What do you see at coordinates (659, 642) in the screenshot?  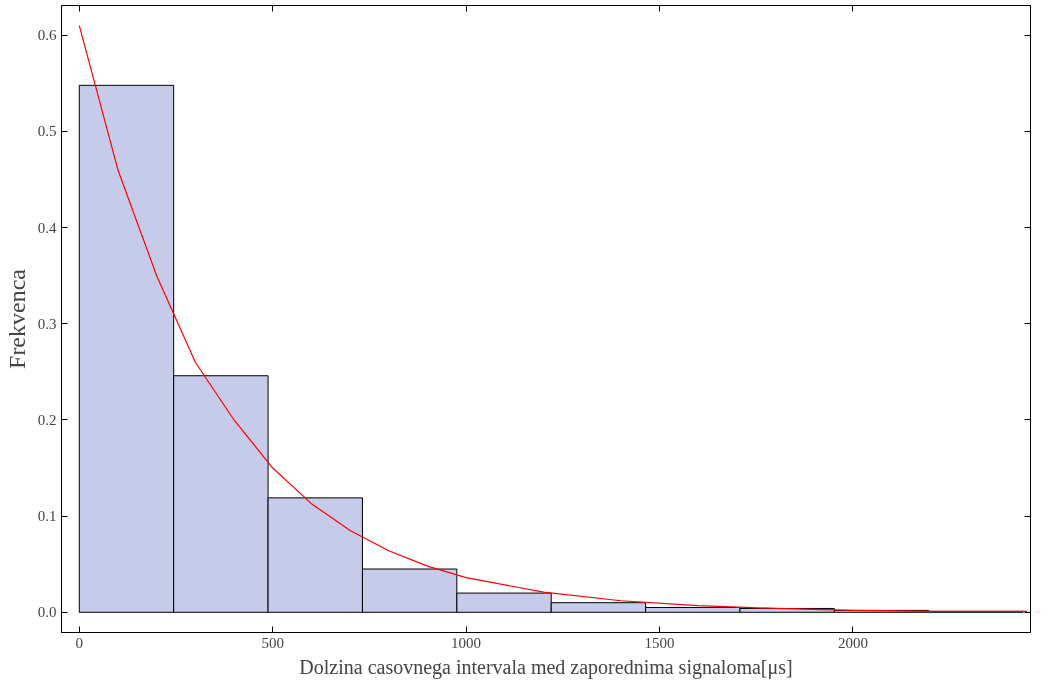 I see `x-tick-label: 1500` at bounding box center [659, 642].